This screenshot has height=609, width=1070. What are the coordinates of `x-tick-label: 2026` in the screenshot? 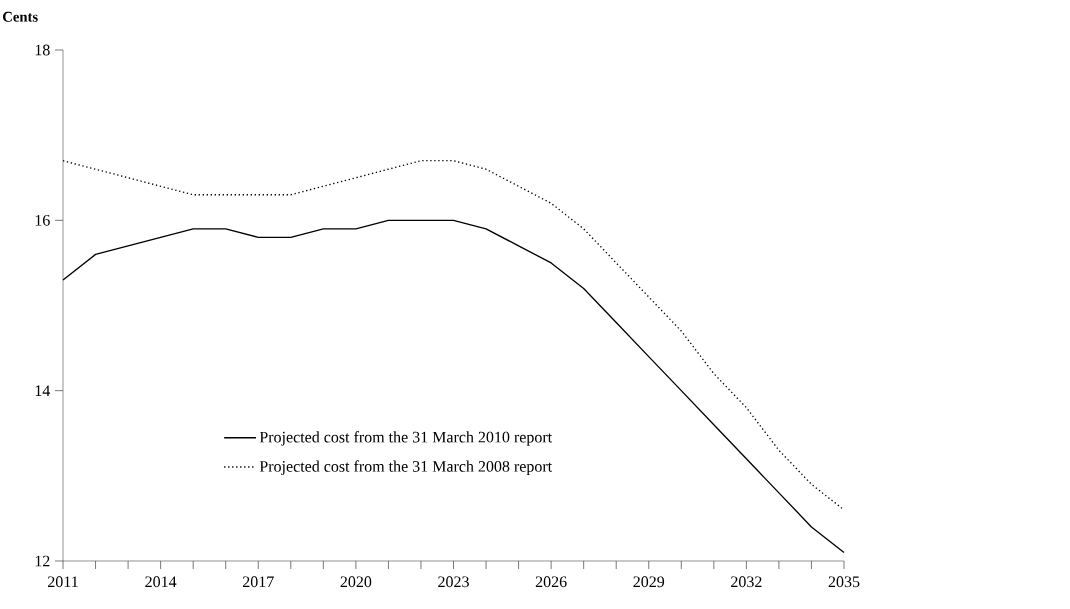 It's located at (551, 582).